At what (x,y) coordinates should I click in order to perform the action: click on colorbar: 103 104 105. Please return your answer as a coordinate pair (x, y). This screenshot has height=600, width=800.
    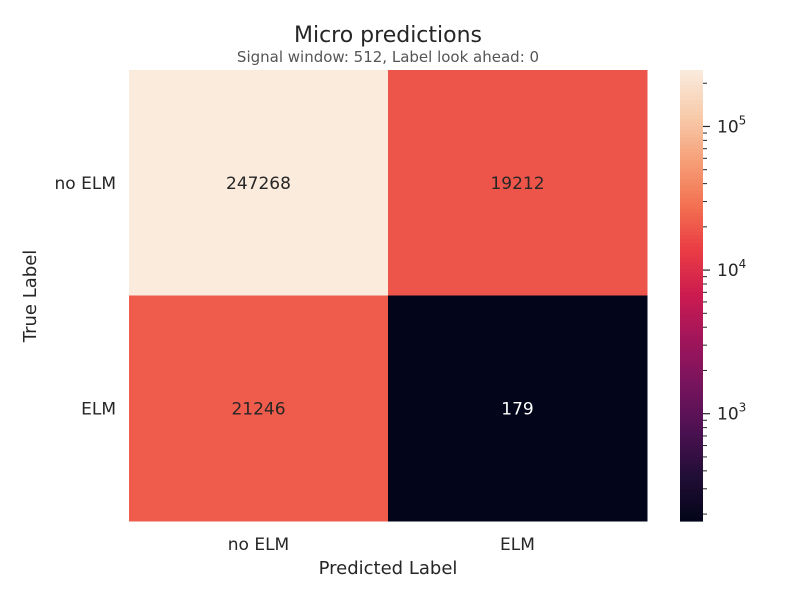
    Looking at the image, I should click on (713, 296).